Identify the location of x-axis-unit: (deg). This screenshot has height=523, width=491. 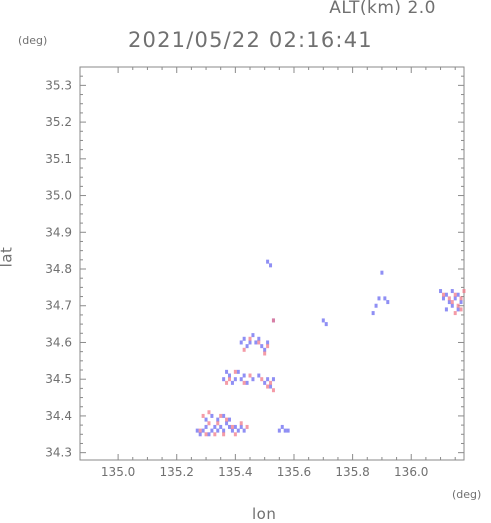
(467, 494).